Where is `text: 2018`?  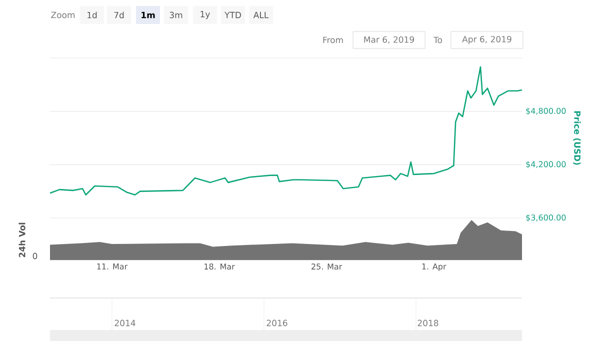 text: 2018 is located at coordinates (428, 323).